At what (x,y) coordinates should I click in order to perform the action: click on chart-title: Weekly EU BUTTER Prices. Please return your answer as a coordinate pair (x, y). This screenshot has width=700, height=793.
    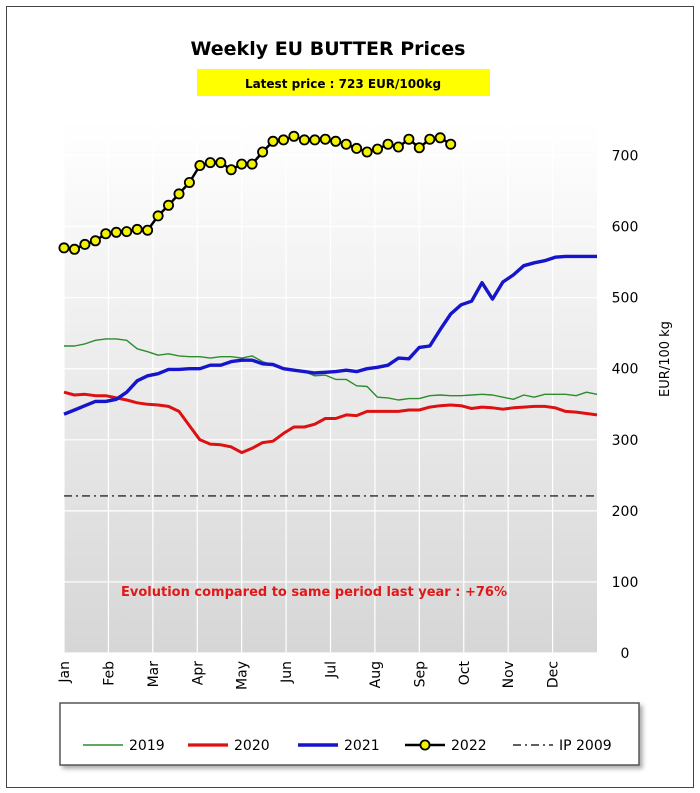
    Looking at the image, I should click on (328, 49).